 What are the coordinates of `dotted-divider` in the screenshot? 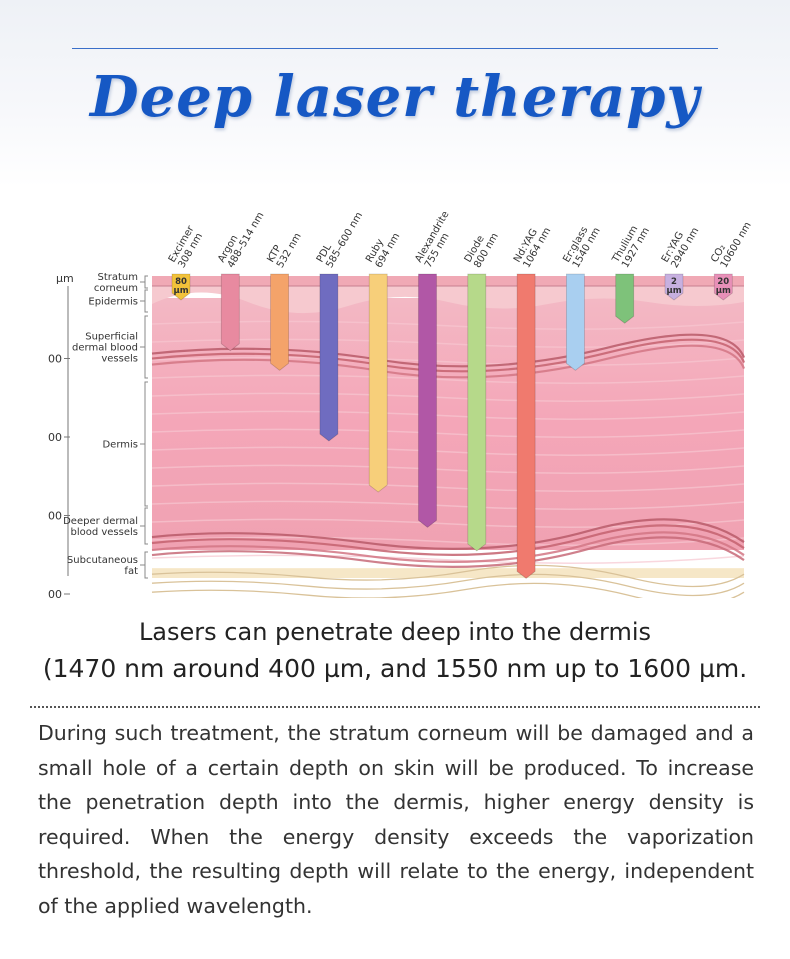 It's located at (395, 707).